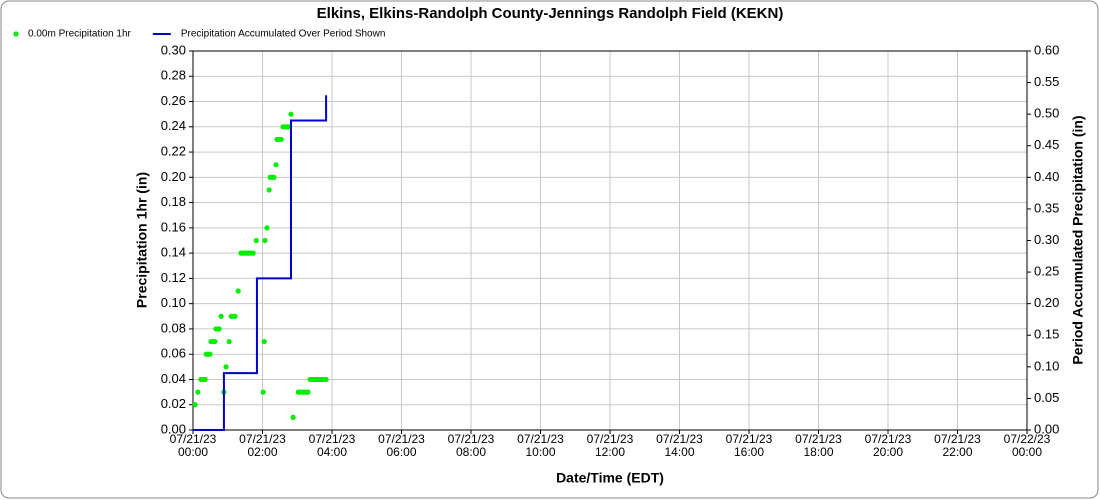 This screenshot has height=500, width=1100. I want to click on y2-tick-label: 0.20, so click(1046, 302).